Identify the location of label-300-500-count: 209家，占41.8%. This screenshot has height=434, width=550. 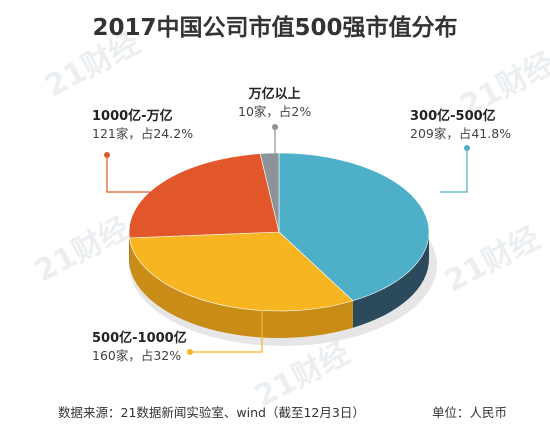
(461, 133).